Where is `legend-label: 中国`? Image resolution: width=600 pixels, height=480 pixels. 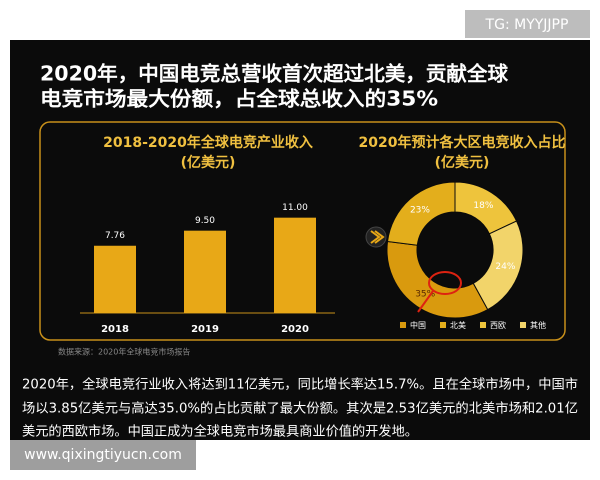 legend-label: 中国 is located at coordinates (418, 325).